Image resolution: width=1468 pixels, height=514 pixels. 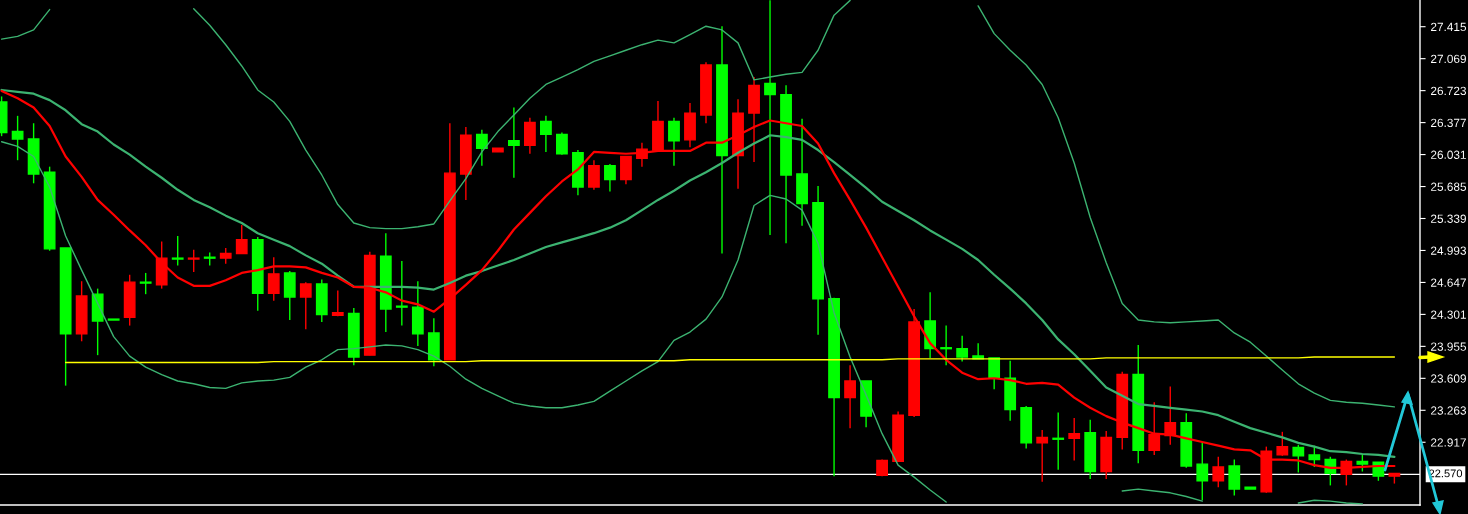 What do you see at coordinates (1449, 410) in the screenshot?
I see `y-tick-label: 23.263` at bounding box center [1449, 410].